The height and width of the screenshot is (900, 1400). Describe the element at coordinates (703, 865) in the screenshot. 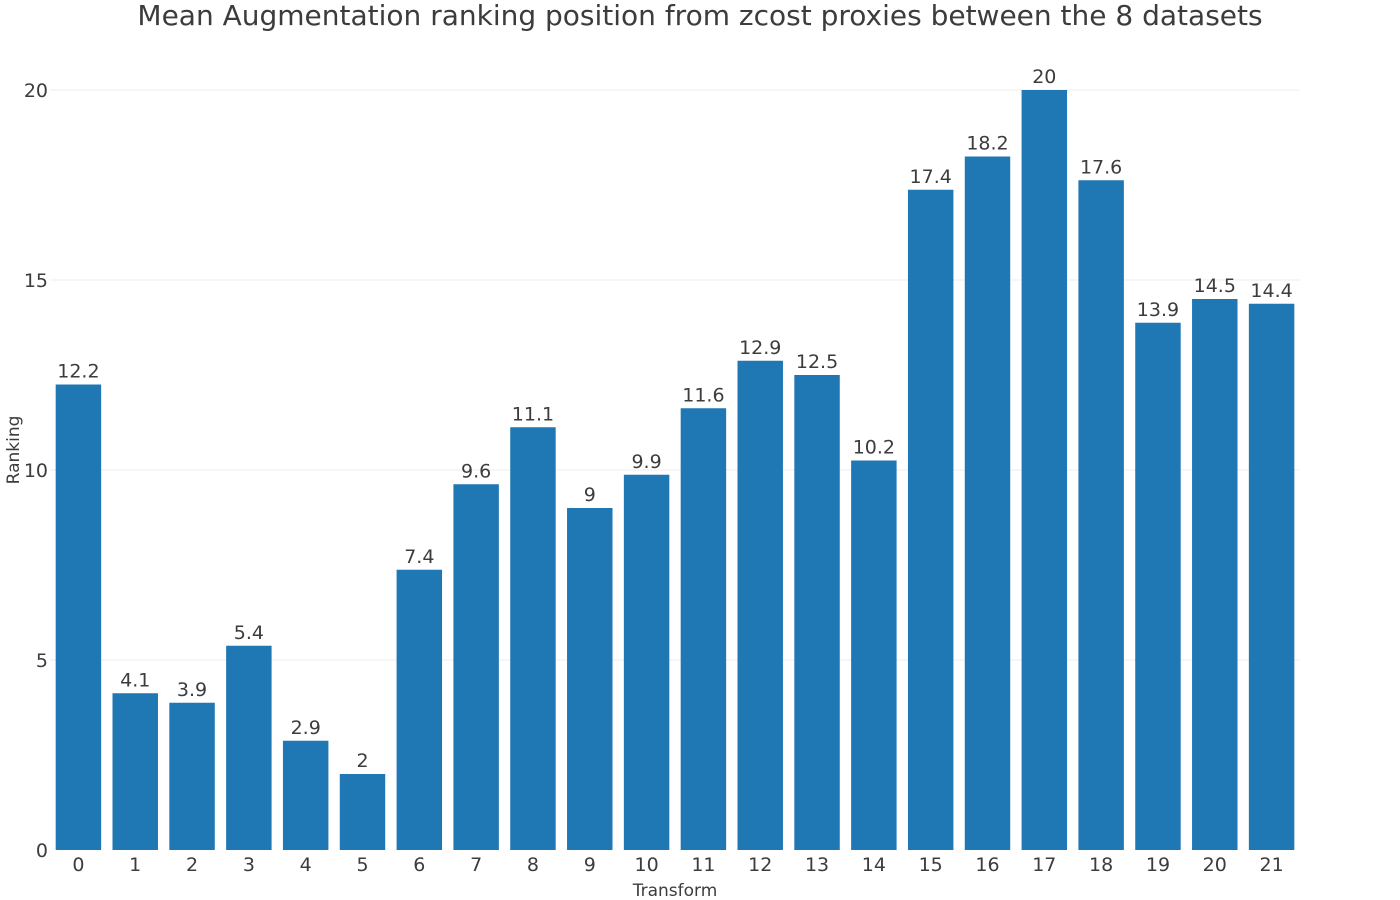

I see `x-tick-label: 11` at that location.